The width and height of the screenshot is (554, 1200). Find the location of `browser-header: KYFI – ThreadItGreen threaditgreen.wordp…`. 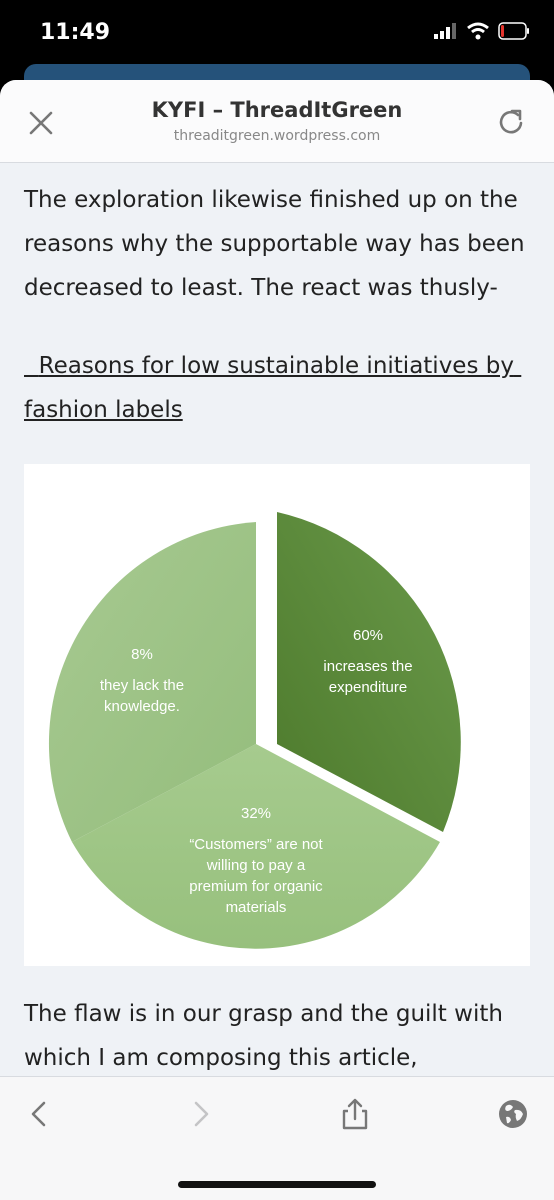

browser-header: KYFI – ThreadItGreen threaditgreen.wordp… is located at coordinates (277, 121).